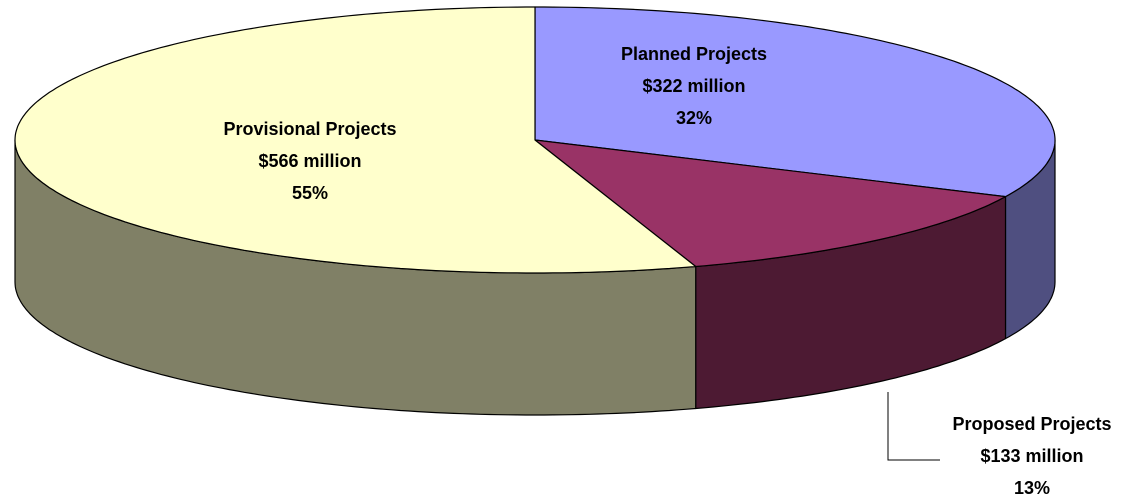  What do you see at coordinates (694, 54) in the screenshot?
I see `slice-label: Planned Projects` at bounding box center [694, 54].